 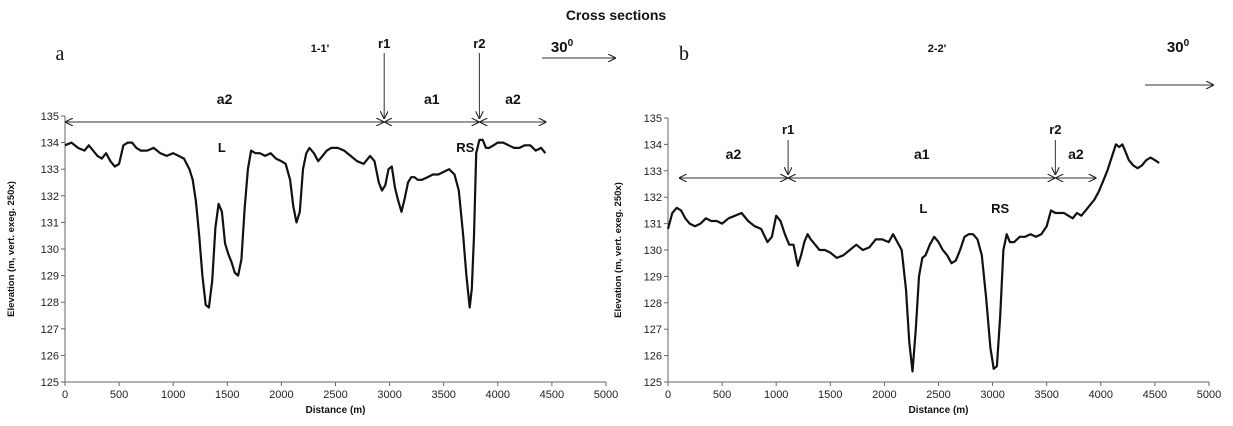 What do you see at coordinates (937, 49) in the screenshot?
I see `section-label: 2-2'` at bounding box center [937, 49].